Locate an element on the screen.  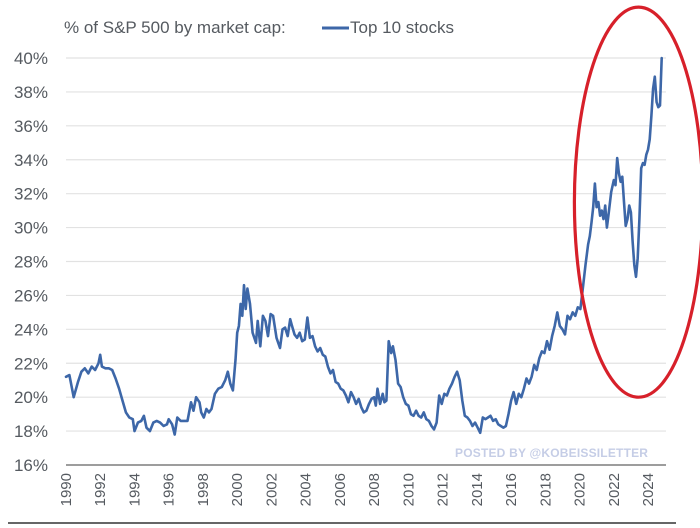
x-tick-label: 2018 is located at coordinates (545, 489).